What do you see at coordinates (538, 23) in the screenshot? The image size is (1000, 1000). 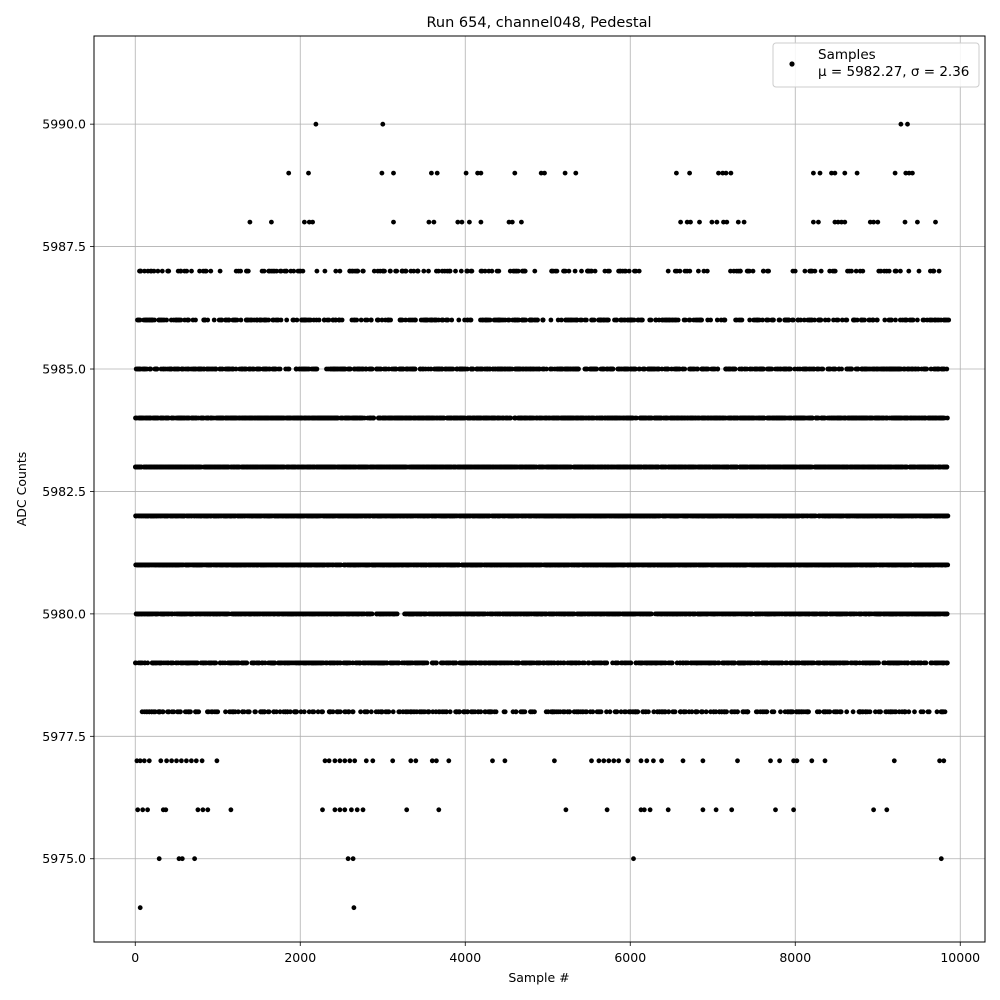 I see `chart-title: Run 654, channel048, Pedestal` at bounding box center [538, 23].